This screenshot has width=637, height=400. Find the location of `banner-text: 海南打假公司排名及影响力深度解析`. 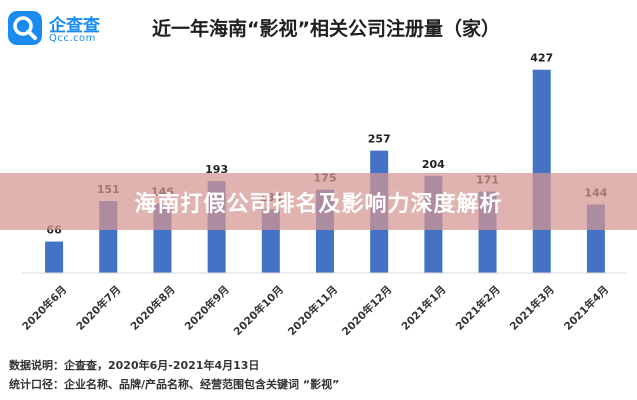

banner-text: 海南打假公司排名及影响力深度解析 is located at coordinates (318, 204).